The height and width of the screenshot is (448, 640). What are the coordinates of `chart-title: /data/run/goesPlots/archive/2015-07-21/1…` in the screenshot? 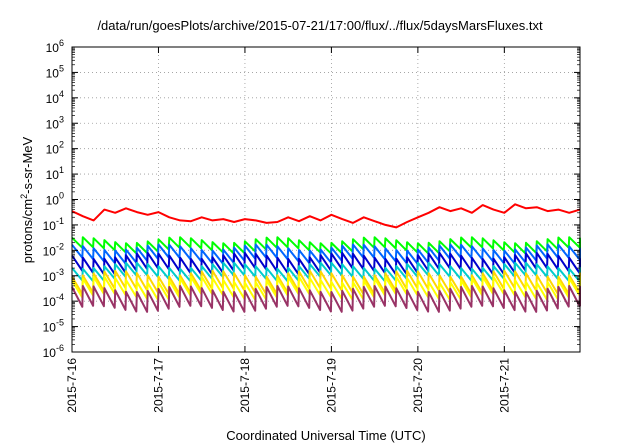 It's located at (320, 25).